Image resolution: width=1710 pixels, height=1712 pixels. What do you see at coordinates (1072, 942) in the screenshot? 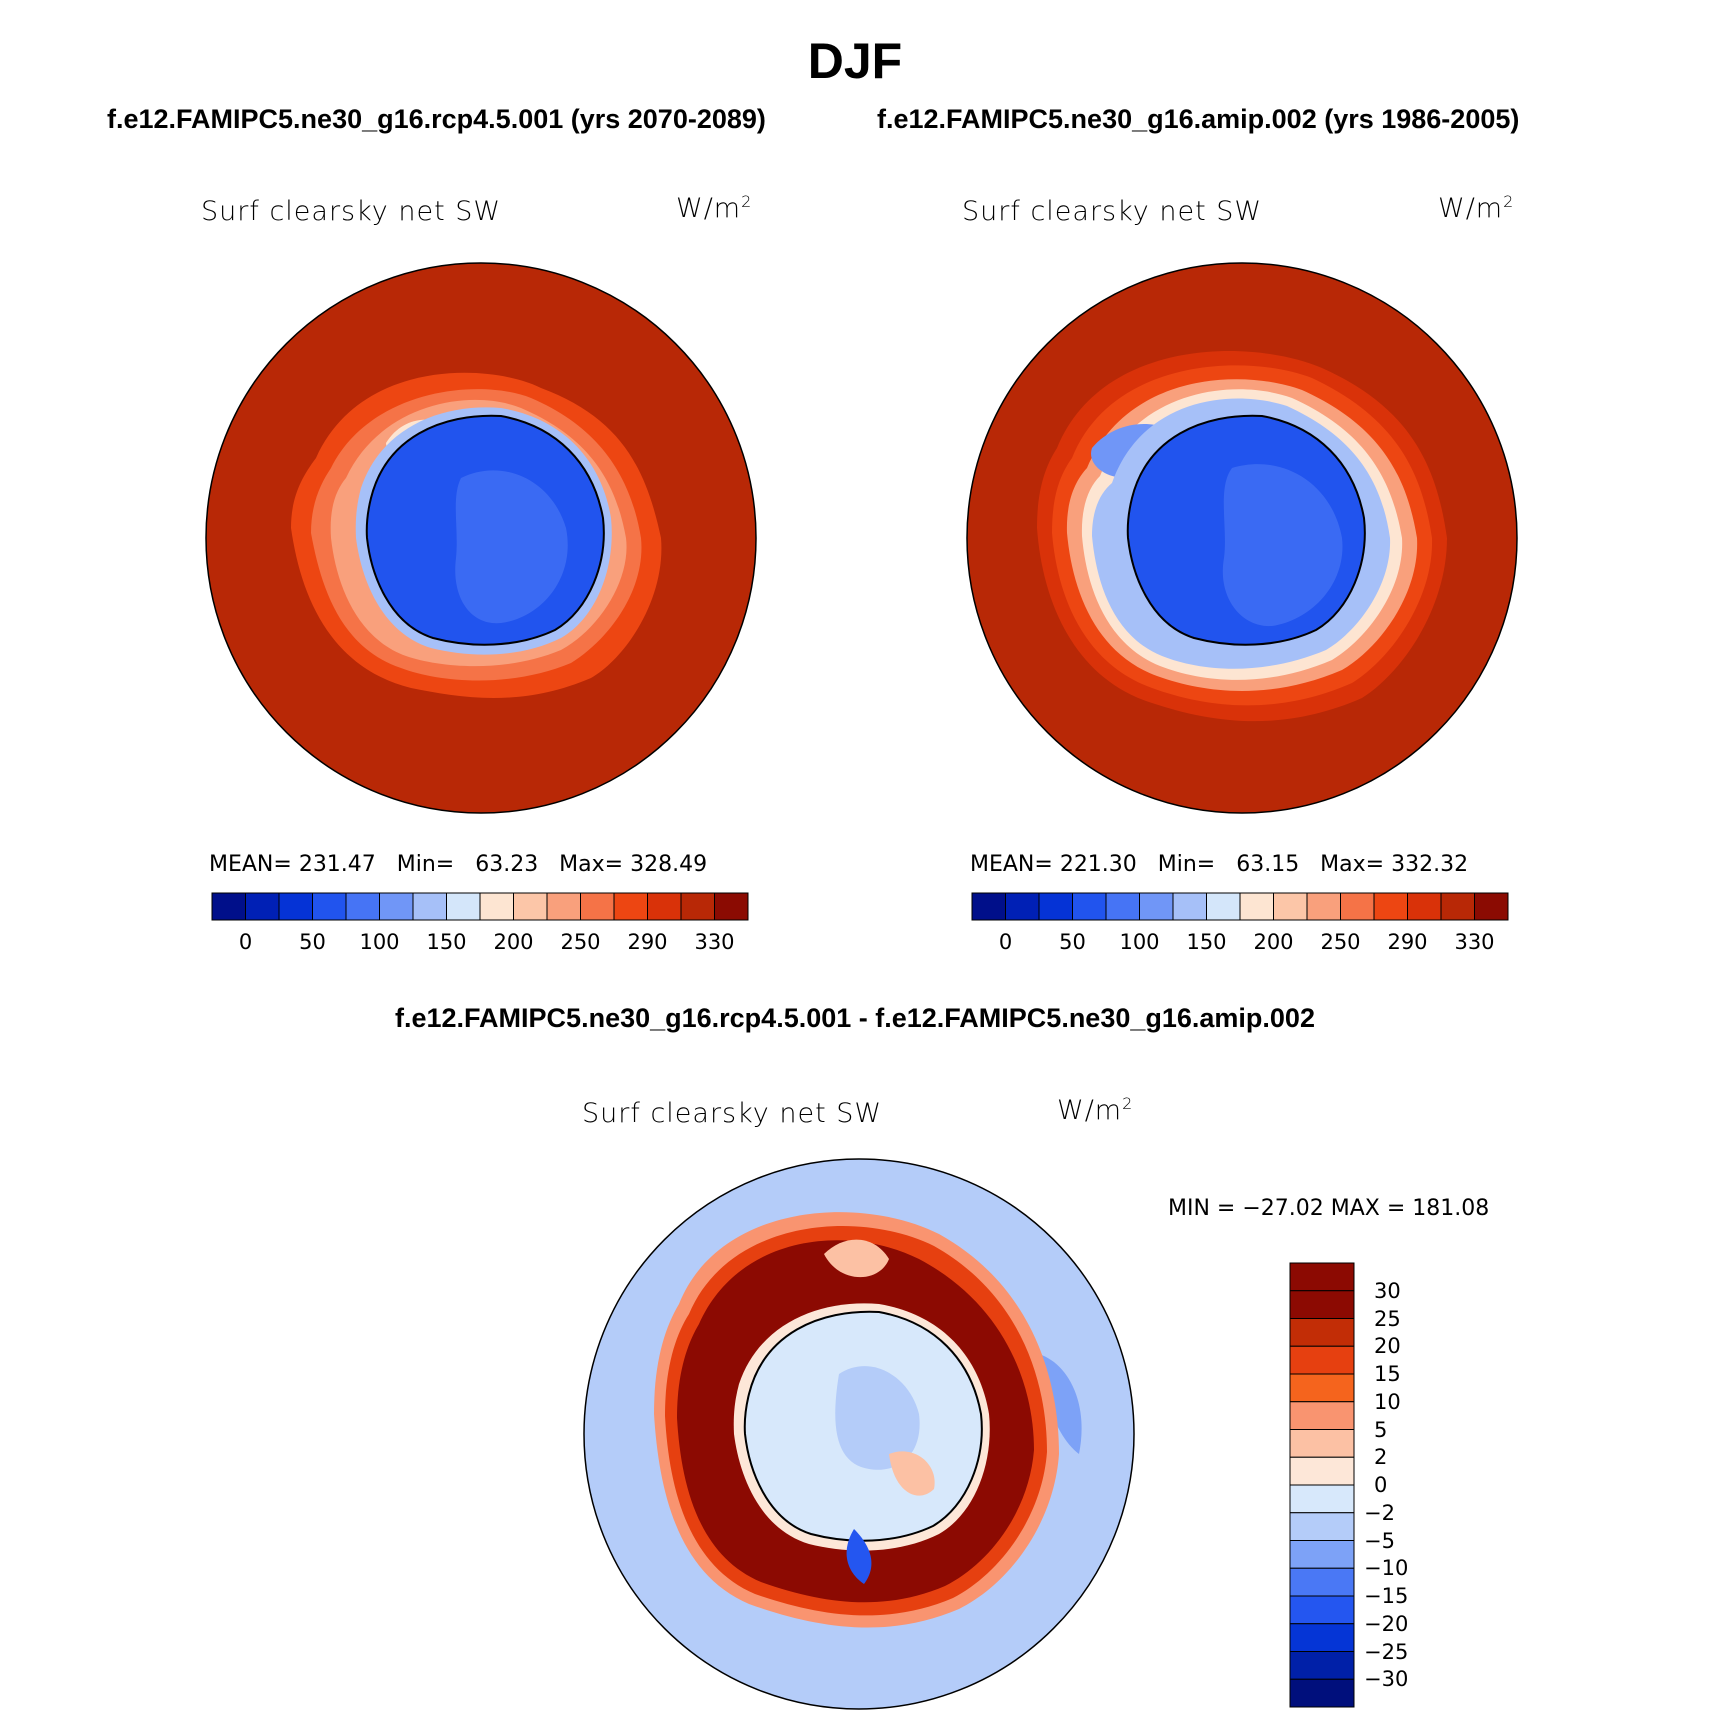
I see `p2-colorbar-tick-label: 50` at bounding box center [1072, 942].